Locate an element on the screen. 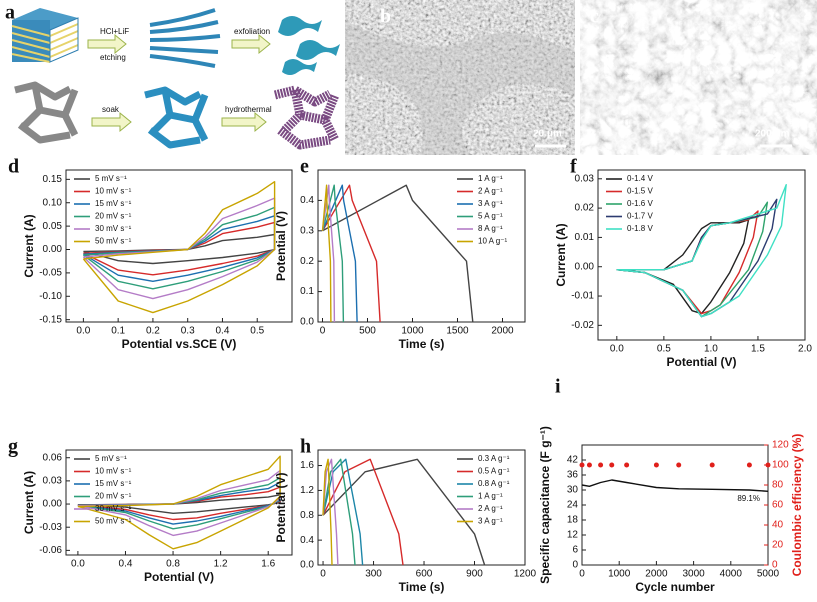 This screenshot has height=602, width=817. y-tick-label: 0.01 is located at coordinates (585, 237).